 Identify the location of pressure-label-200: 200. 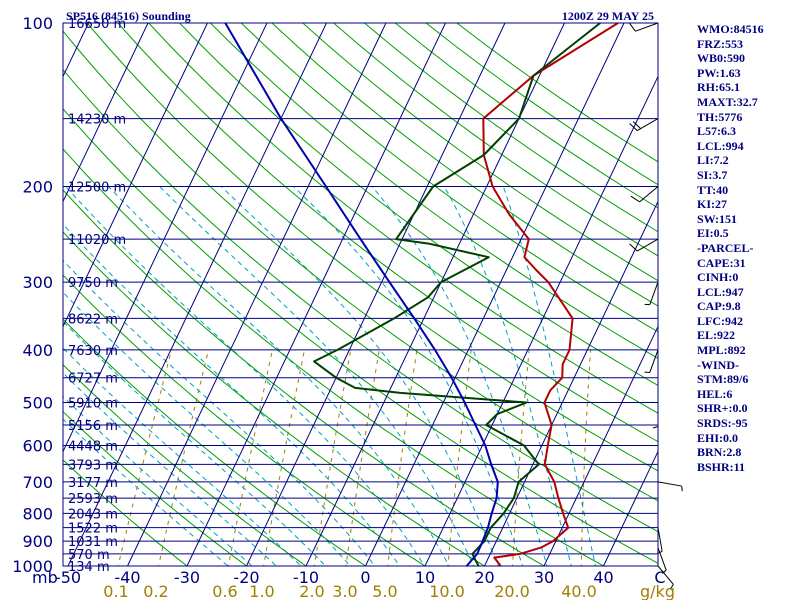
(37, 186).